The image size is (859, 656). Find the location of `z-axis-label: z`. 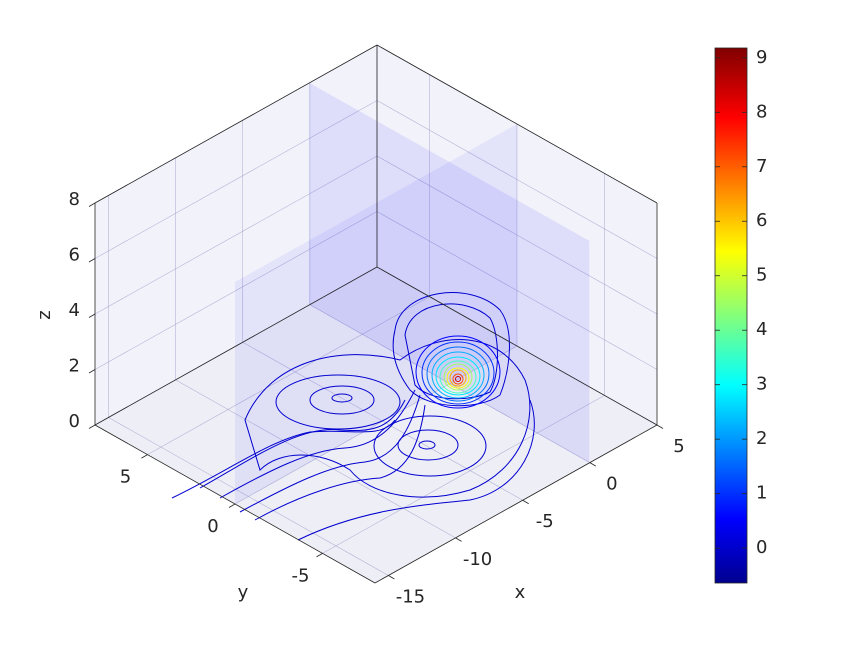

z-axis-label: z is located at coordinates (44, 314).